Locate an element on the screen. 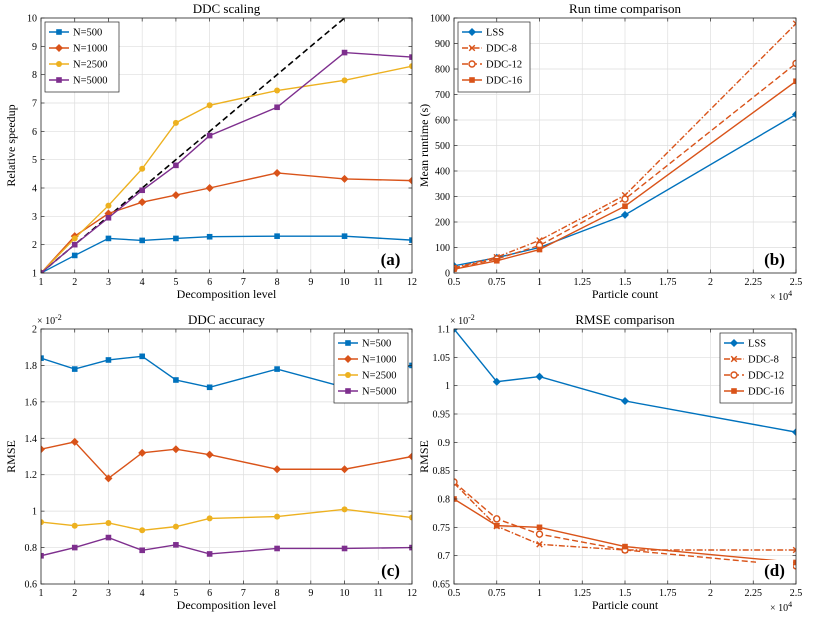 Image resolution: width=830 pixels, height=623 pixels. x-tick-label: 12 is located at coordinates (412, 282).